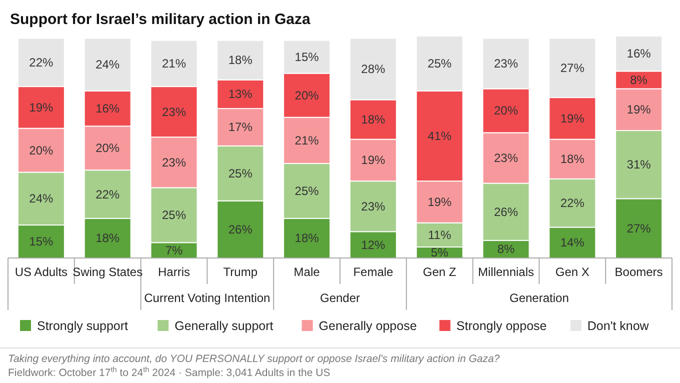  I want to click on legend-label: Strongly oppose, so click(501, 326).